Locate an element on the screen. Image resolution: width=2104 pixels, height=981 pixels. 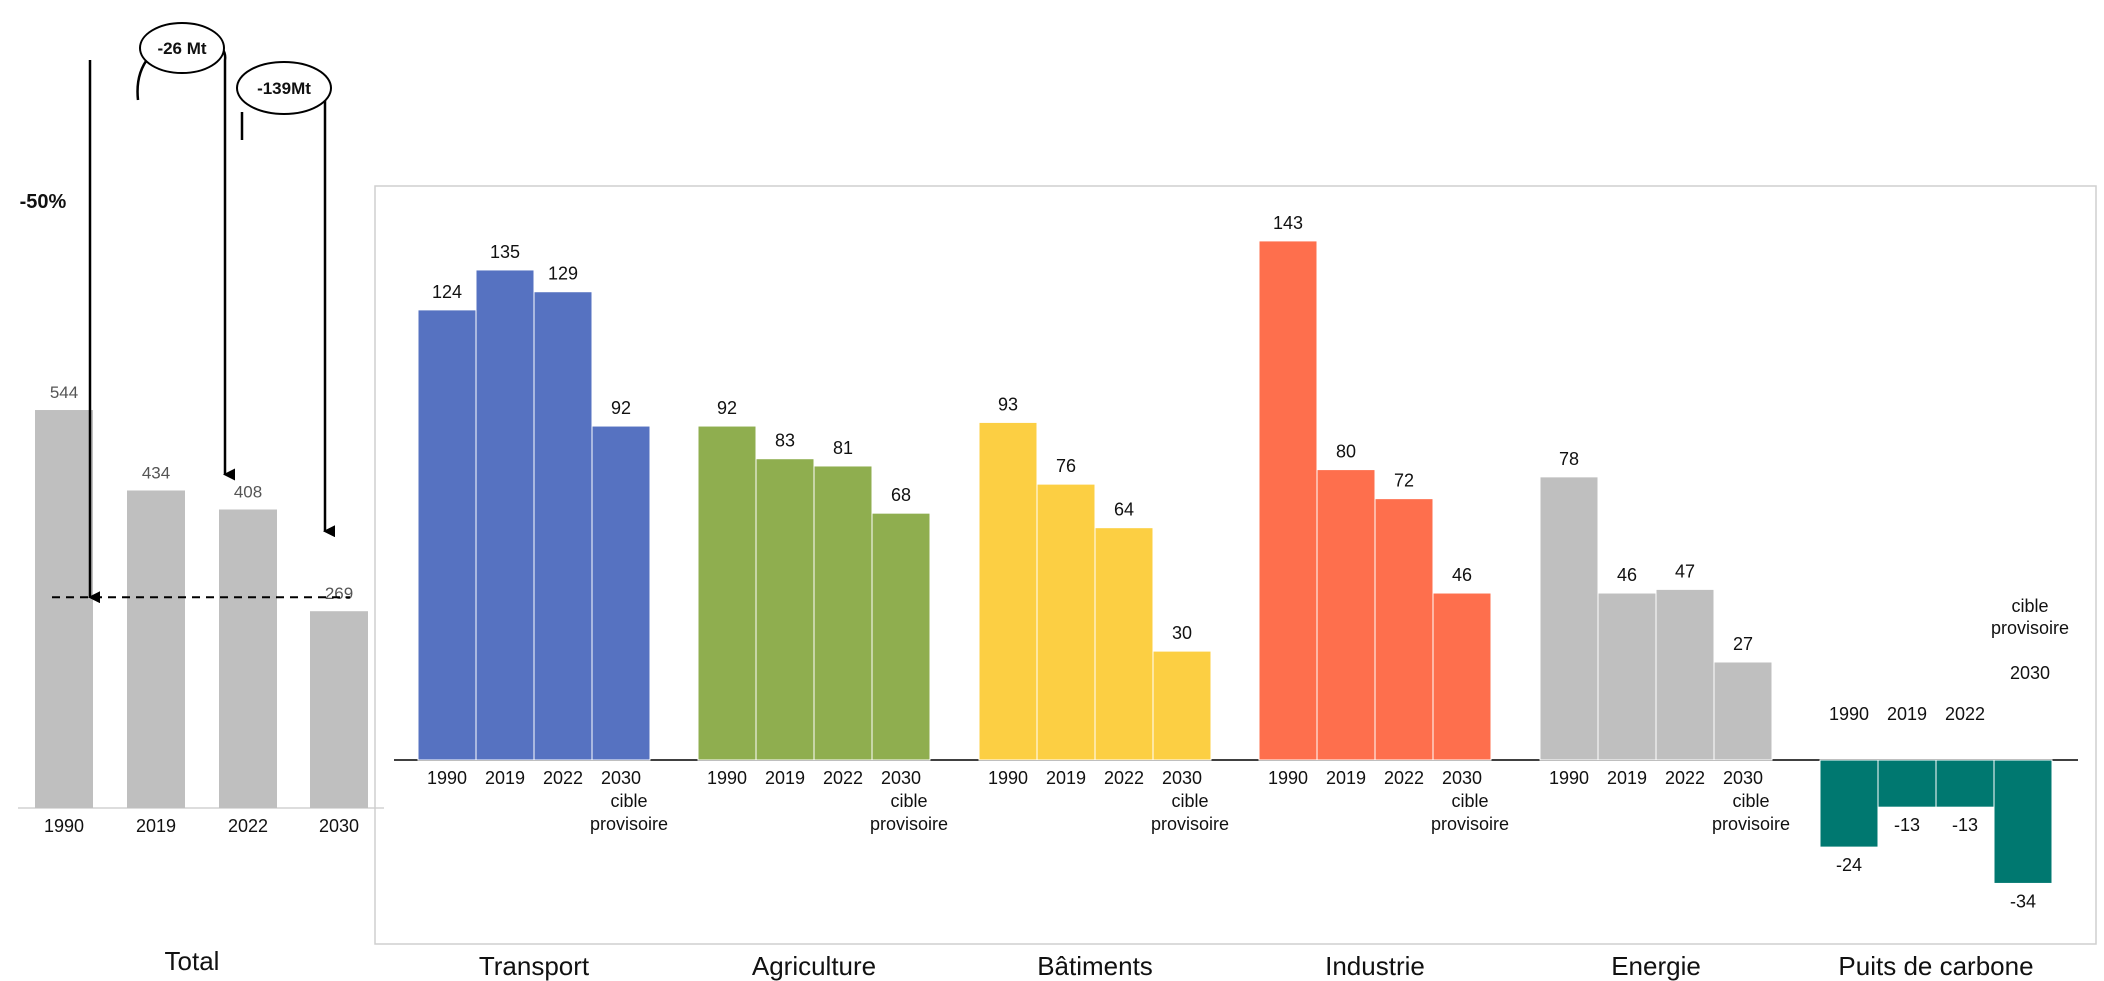
sector-value-label: 27 is located at coordinates (1743, 644).